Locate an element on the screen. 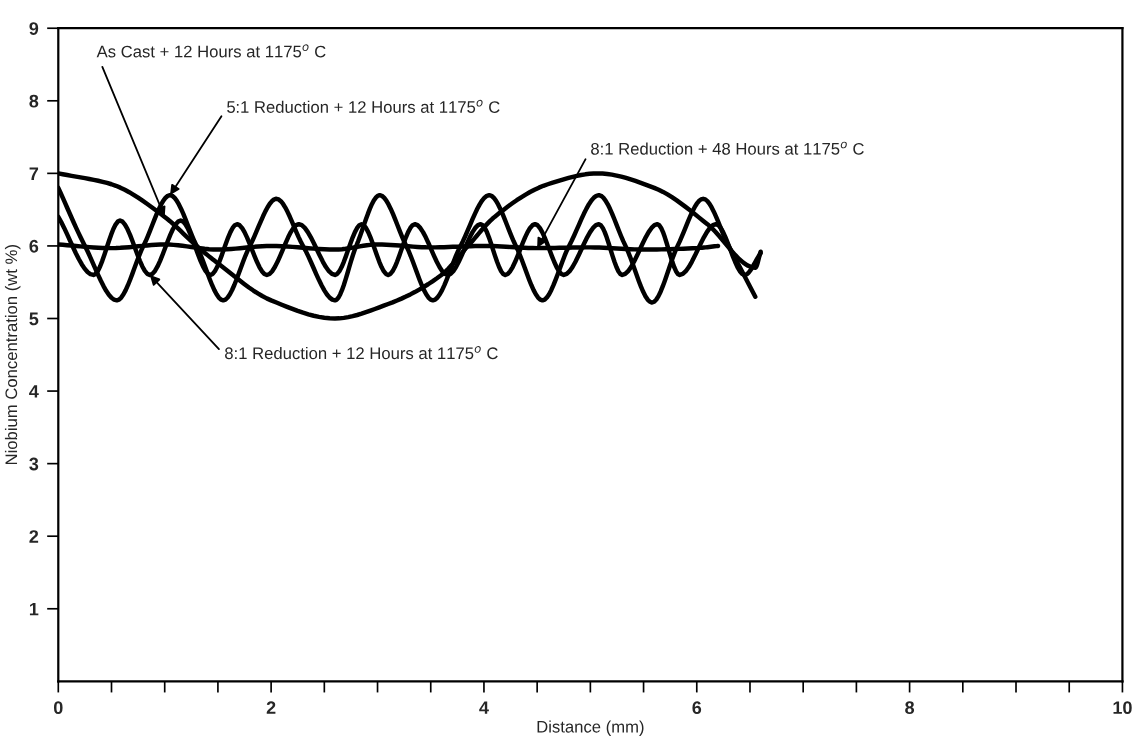  y-tick-label: 7 is located at coordinates (34, 173).